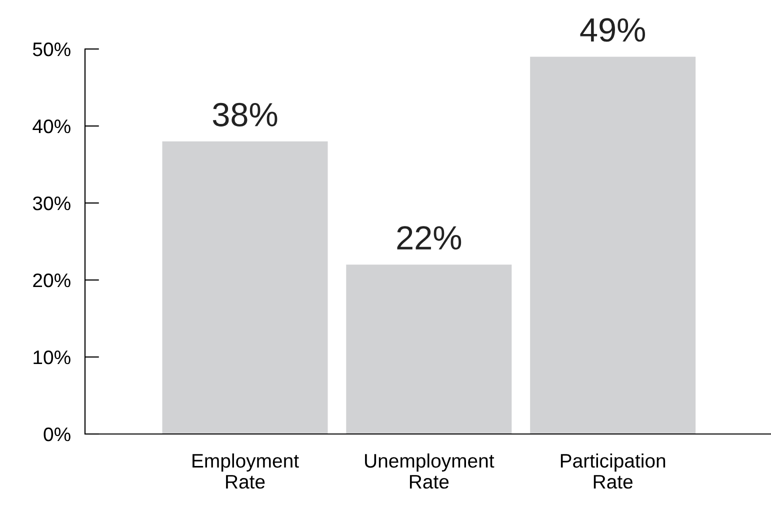 Image resolution: width=771 pixels, height=506 pixels. I want to click on y-tick-label: 20%, so click(51, 280).